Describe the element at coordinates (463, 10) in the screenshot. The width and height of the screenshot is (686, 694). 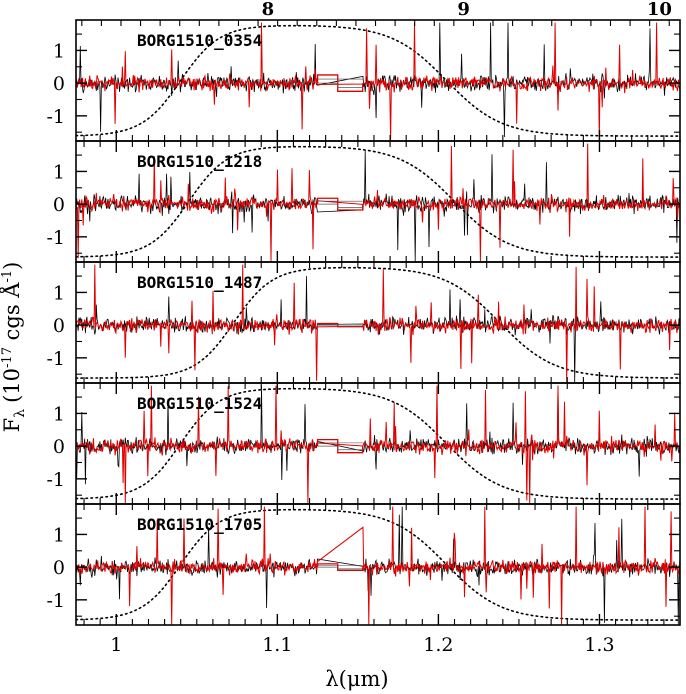
I see `z-tick-label: 9` at that location.